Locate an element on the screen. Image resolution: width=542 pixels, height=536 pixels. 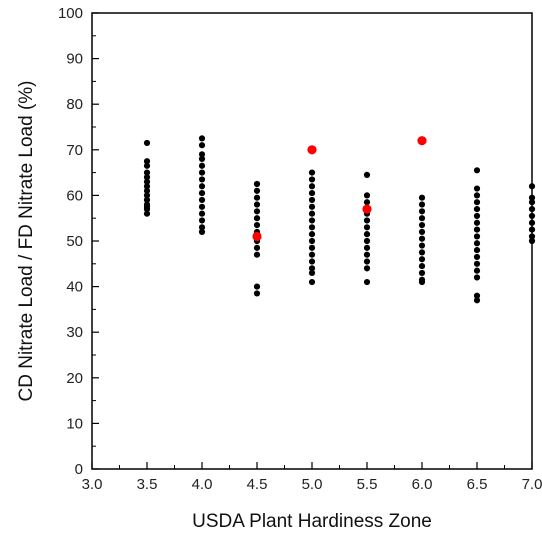
x-tick-label: 7.0 is located at coordinates (532, 484).